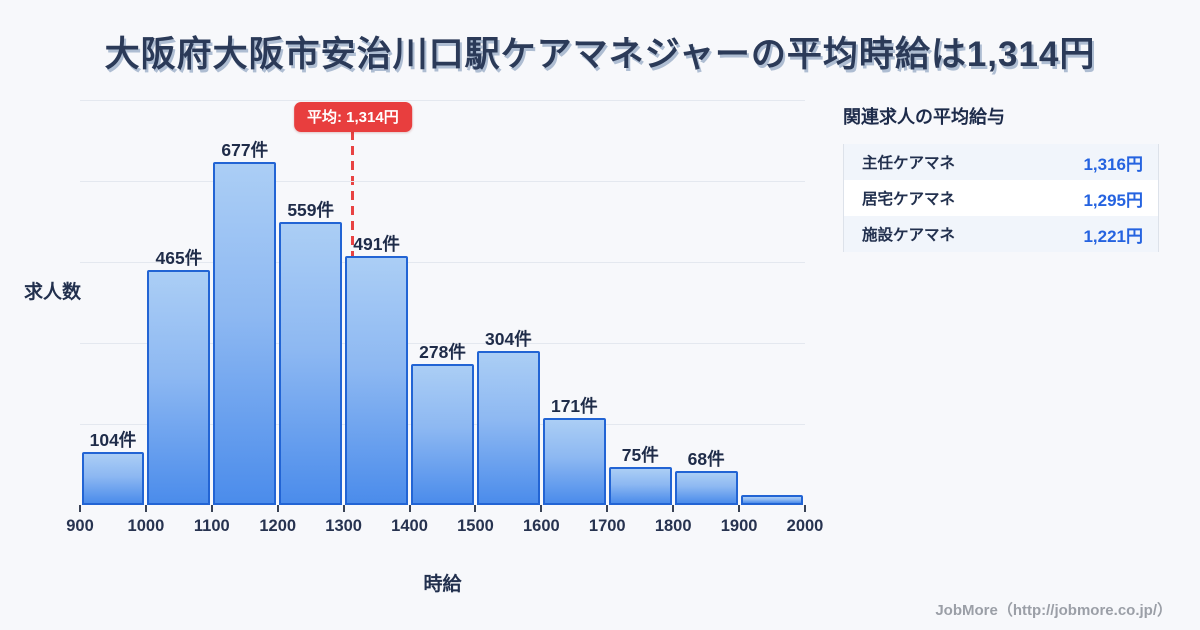  Describe the element at coordinates (113, 440) in the screenshot. I see `bar-value-label: 104件` at that location.